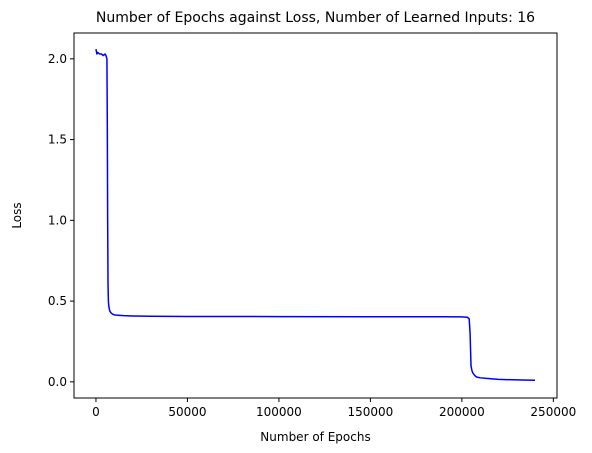  What do you see at coordinates (334, 408) in the screenshot?
I see `x-axis-ticks: 0 50000 100000 150000 200000 250000` at bounding box center [334, 408].